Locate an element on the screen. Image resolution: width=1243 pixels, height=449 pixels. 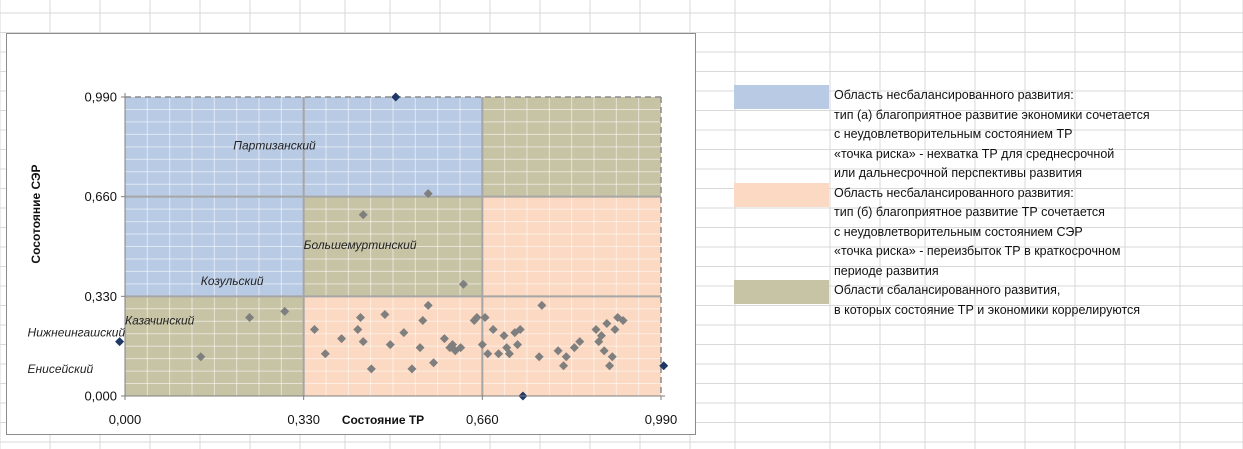
legend-text-line: периоде развития is located at coordinates (886, 270).